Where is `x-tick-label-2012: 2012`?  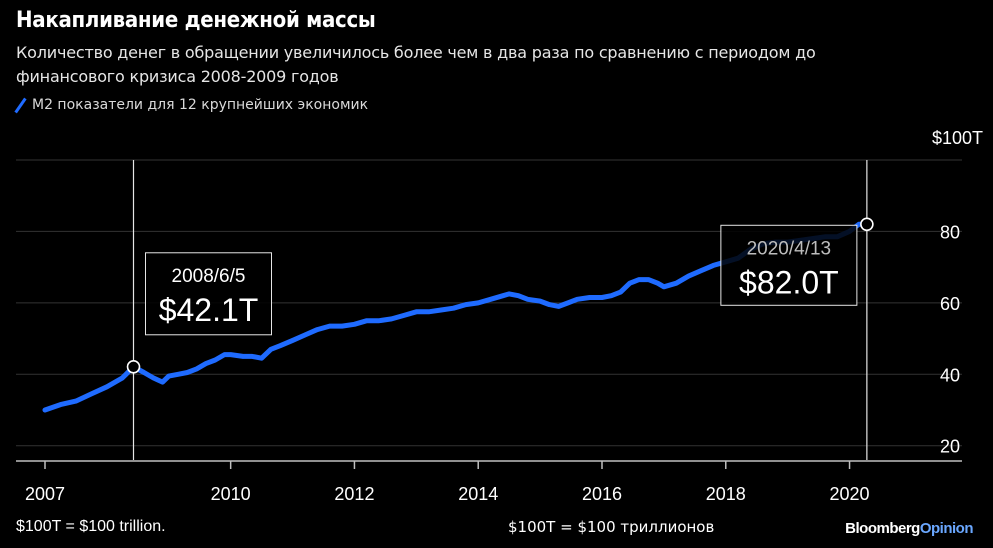 x-tick-label-2012: 2012 is located at coordinates (354, 494).